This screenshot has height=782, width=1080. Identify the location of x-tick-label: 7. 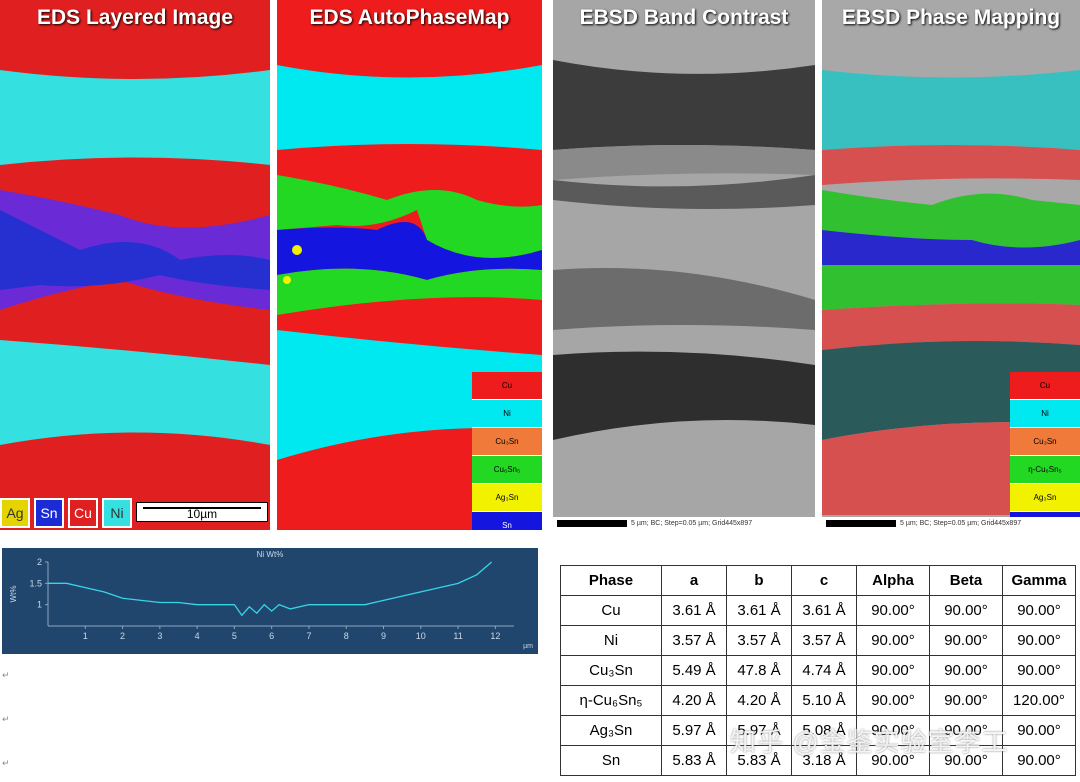
(308, 636).